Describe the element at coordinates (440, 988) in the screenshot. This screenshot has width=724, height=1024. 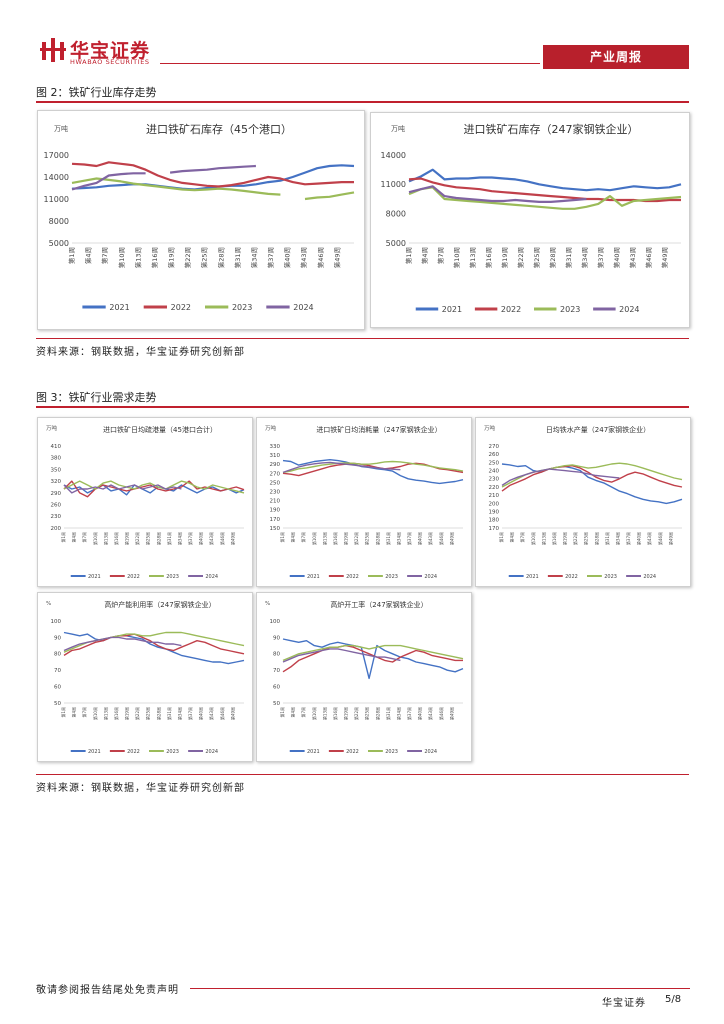
I see `footer-divider` at that location.